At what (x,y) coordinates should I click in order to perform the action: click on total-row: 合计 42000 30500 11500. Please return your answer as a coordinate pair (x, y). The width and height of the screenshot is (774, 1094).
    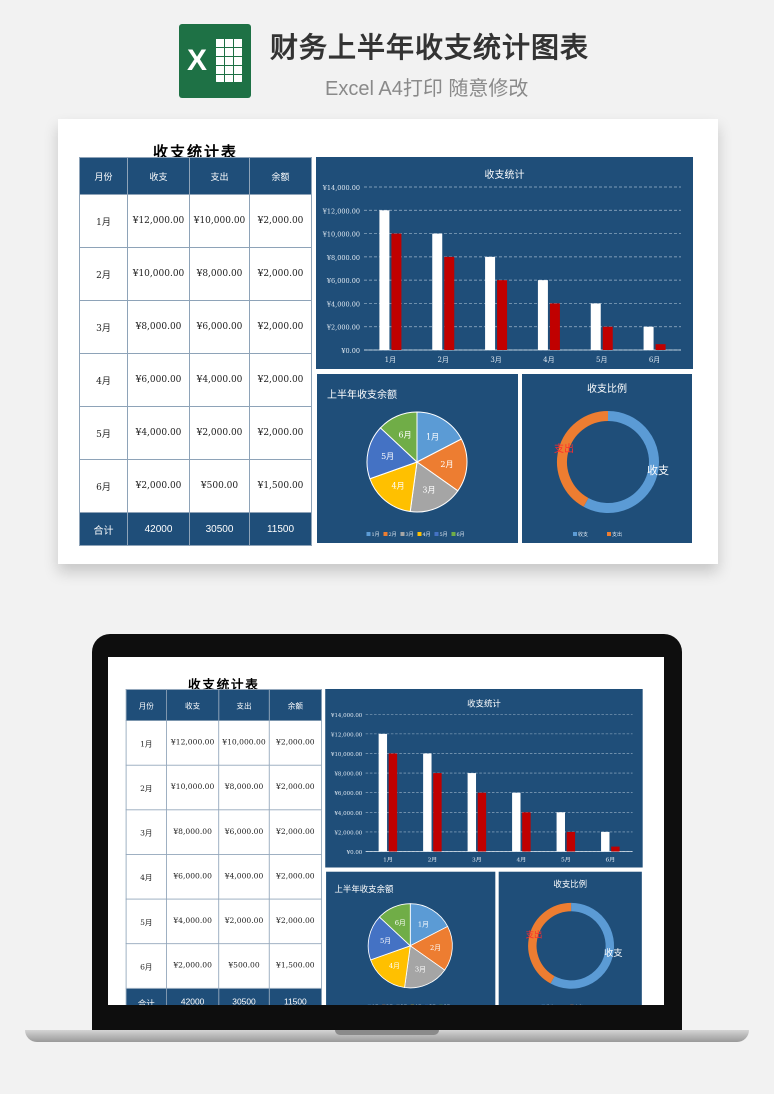
    Looking at the image, I should click on (223, 996).